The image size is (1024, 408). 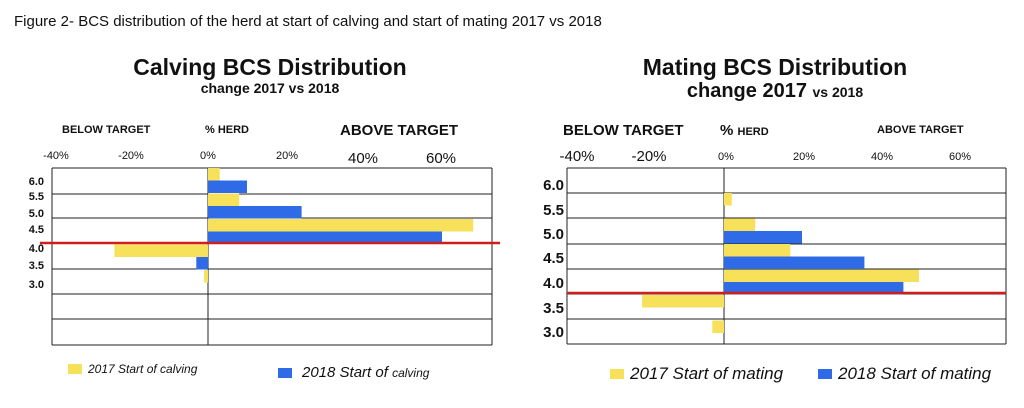 What do you see at coordinates (577, 156) in the screenshot?
I see `mating-x-tick: -40%` at bounding box center [577, 156].